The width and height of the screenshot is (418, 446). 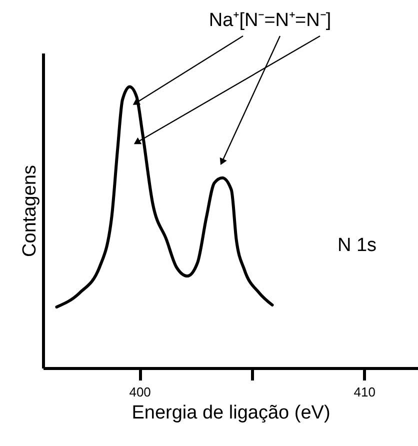 I want to click on x-axis-title: Energia de ligação (eV), so click(x=231, y=413).